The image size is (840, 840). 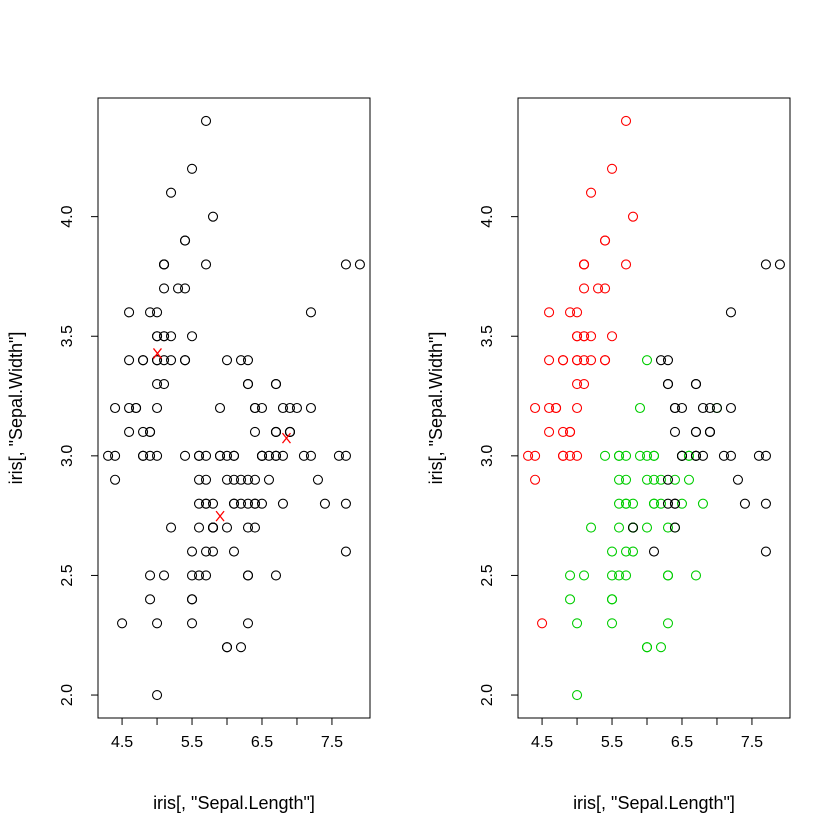 I want to click on x-axis: 4.5 5.5 6.5 7.5, so click(x=647, y=734).